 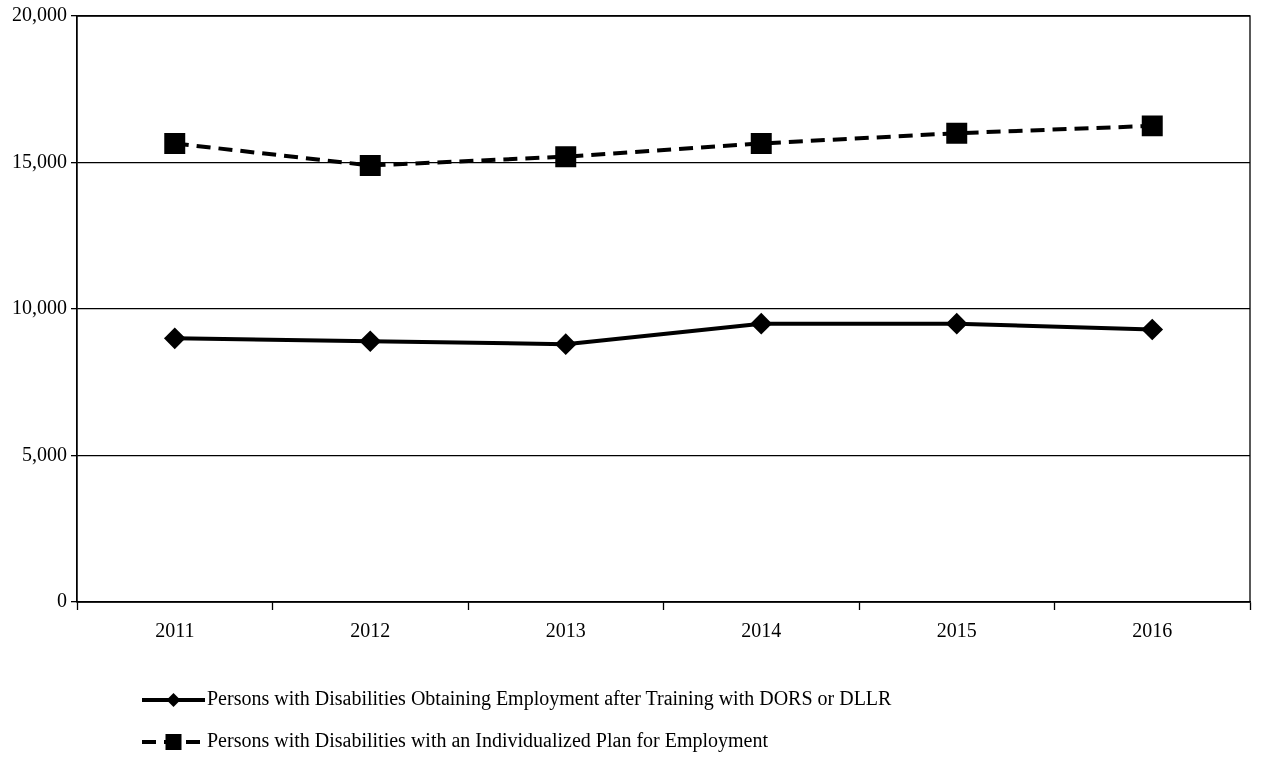 I want to click on x-tick-label: 2016, so click(x=1152, y=630).